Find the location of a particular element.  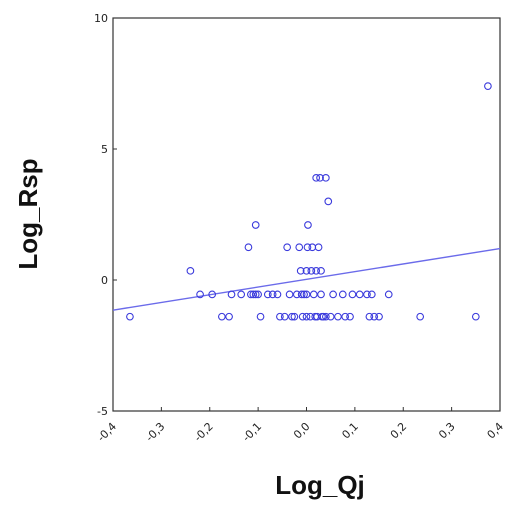

trendline is located at coordinates (306, 279).